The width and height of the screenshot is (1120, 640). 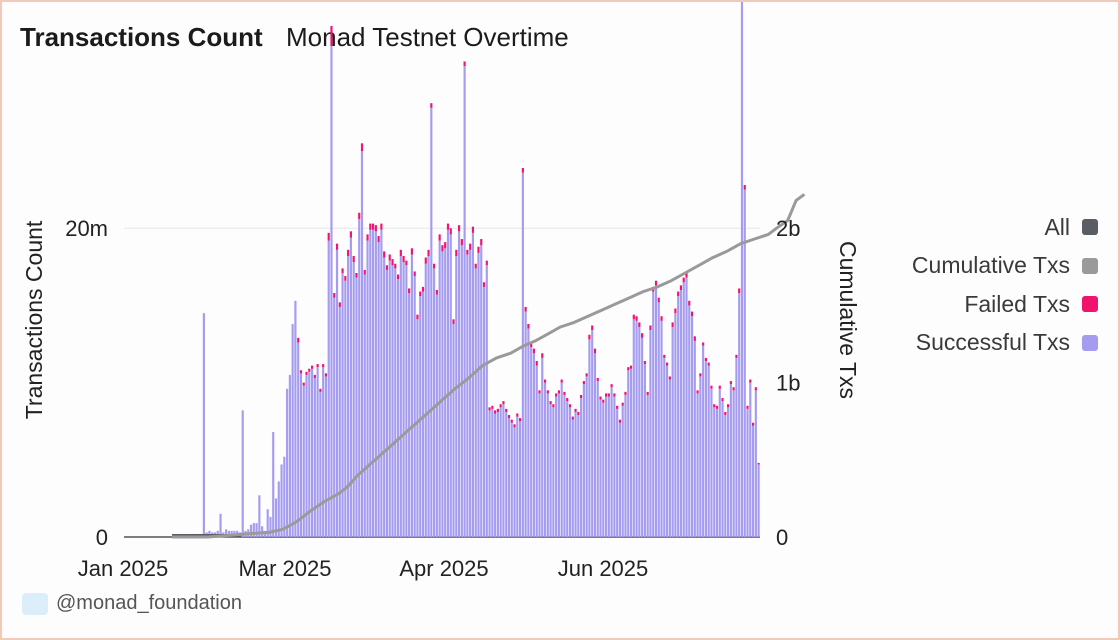 What do you see at coordinates (603, 568) in the screenshot?
I see `x-tick-label: Jun 2025` at bounding box center [603, 568].